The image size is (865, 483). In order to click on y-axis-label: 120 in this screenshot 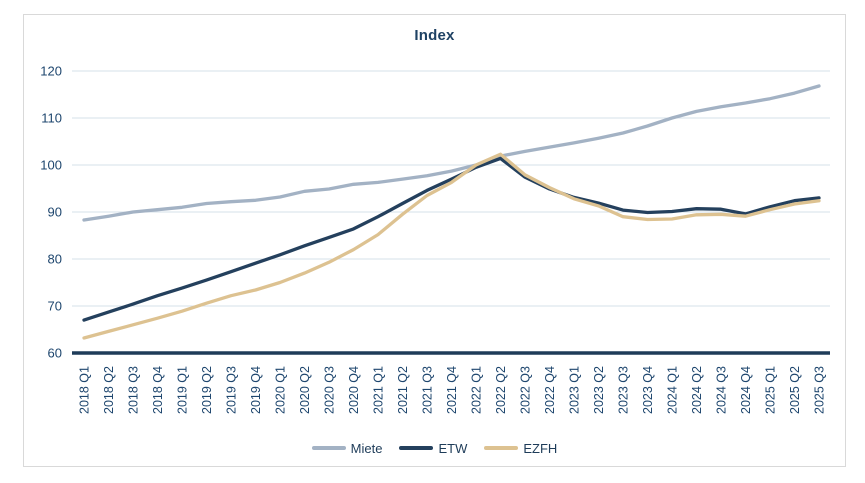, I will do `click(51, 71)`.